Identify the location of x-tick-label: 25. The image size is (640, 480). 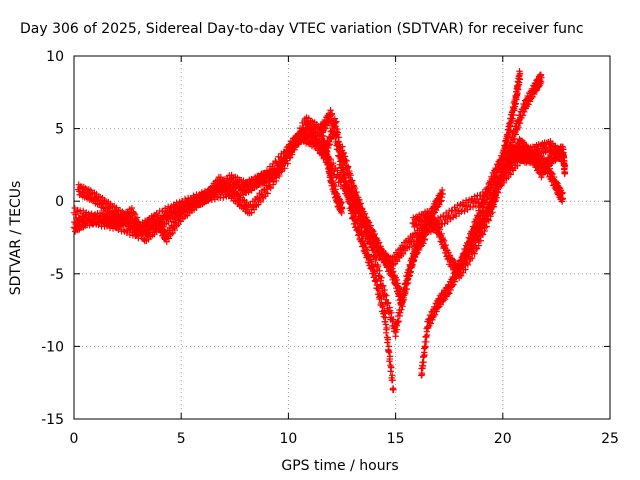
(610, 439).